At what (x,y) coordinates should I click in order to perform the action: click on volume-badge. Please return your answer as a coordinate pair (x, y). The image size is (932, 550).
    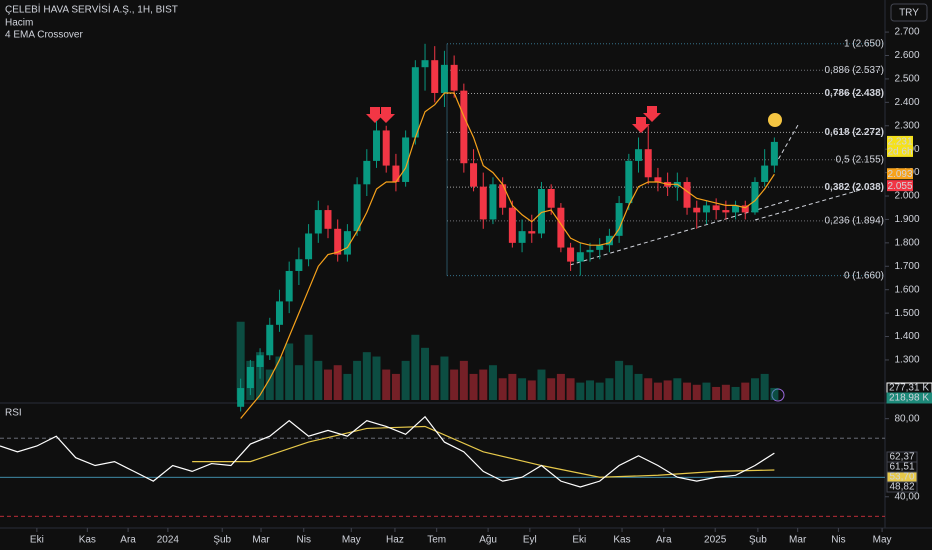
    Looking at the image, I should click on (909, 398).